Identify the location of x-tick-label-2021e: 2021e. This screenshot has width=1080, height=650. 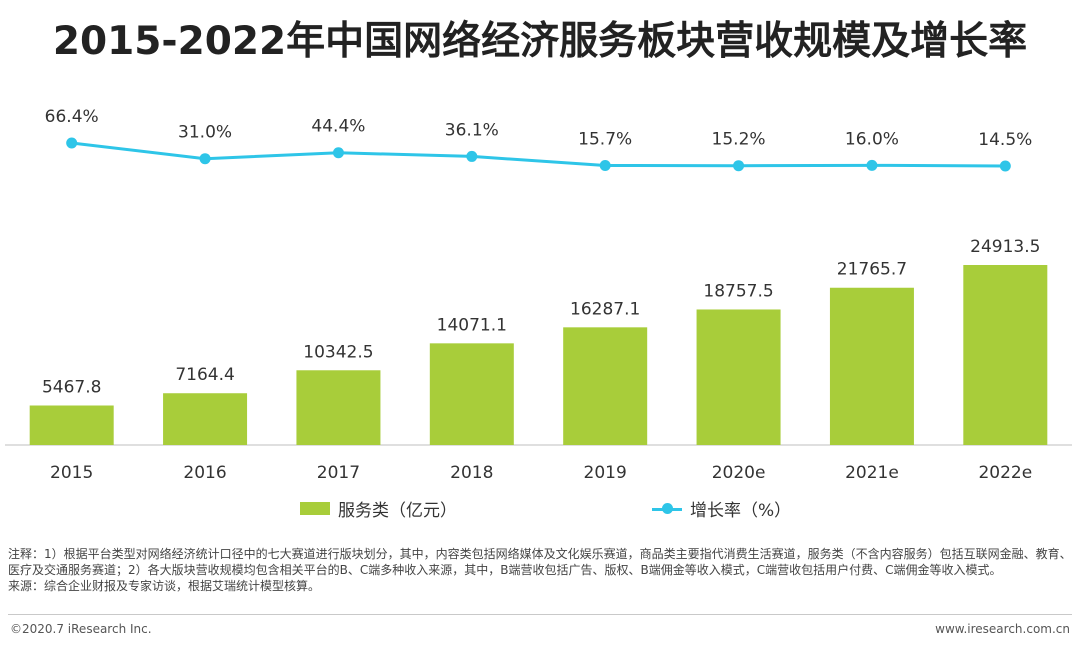
(872, 473).